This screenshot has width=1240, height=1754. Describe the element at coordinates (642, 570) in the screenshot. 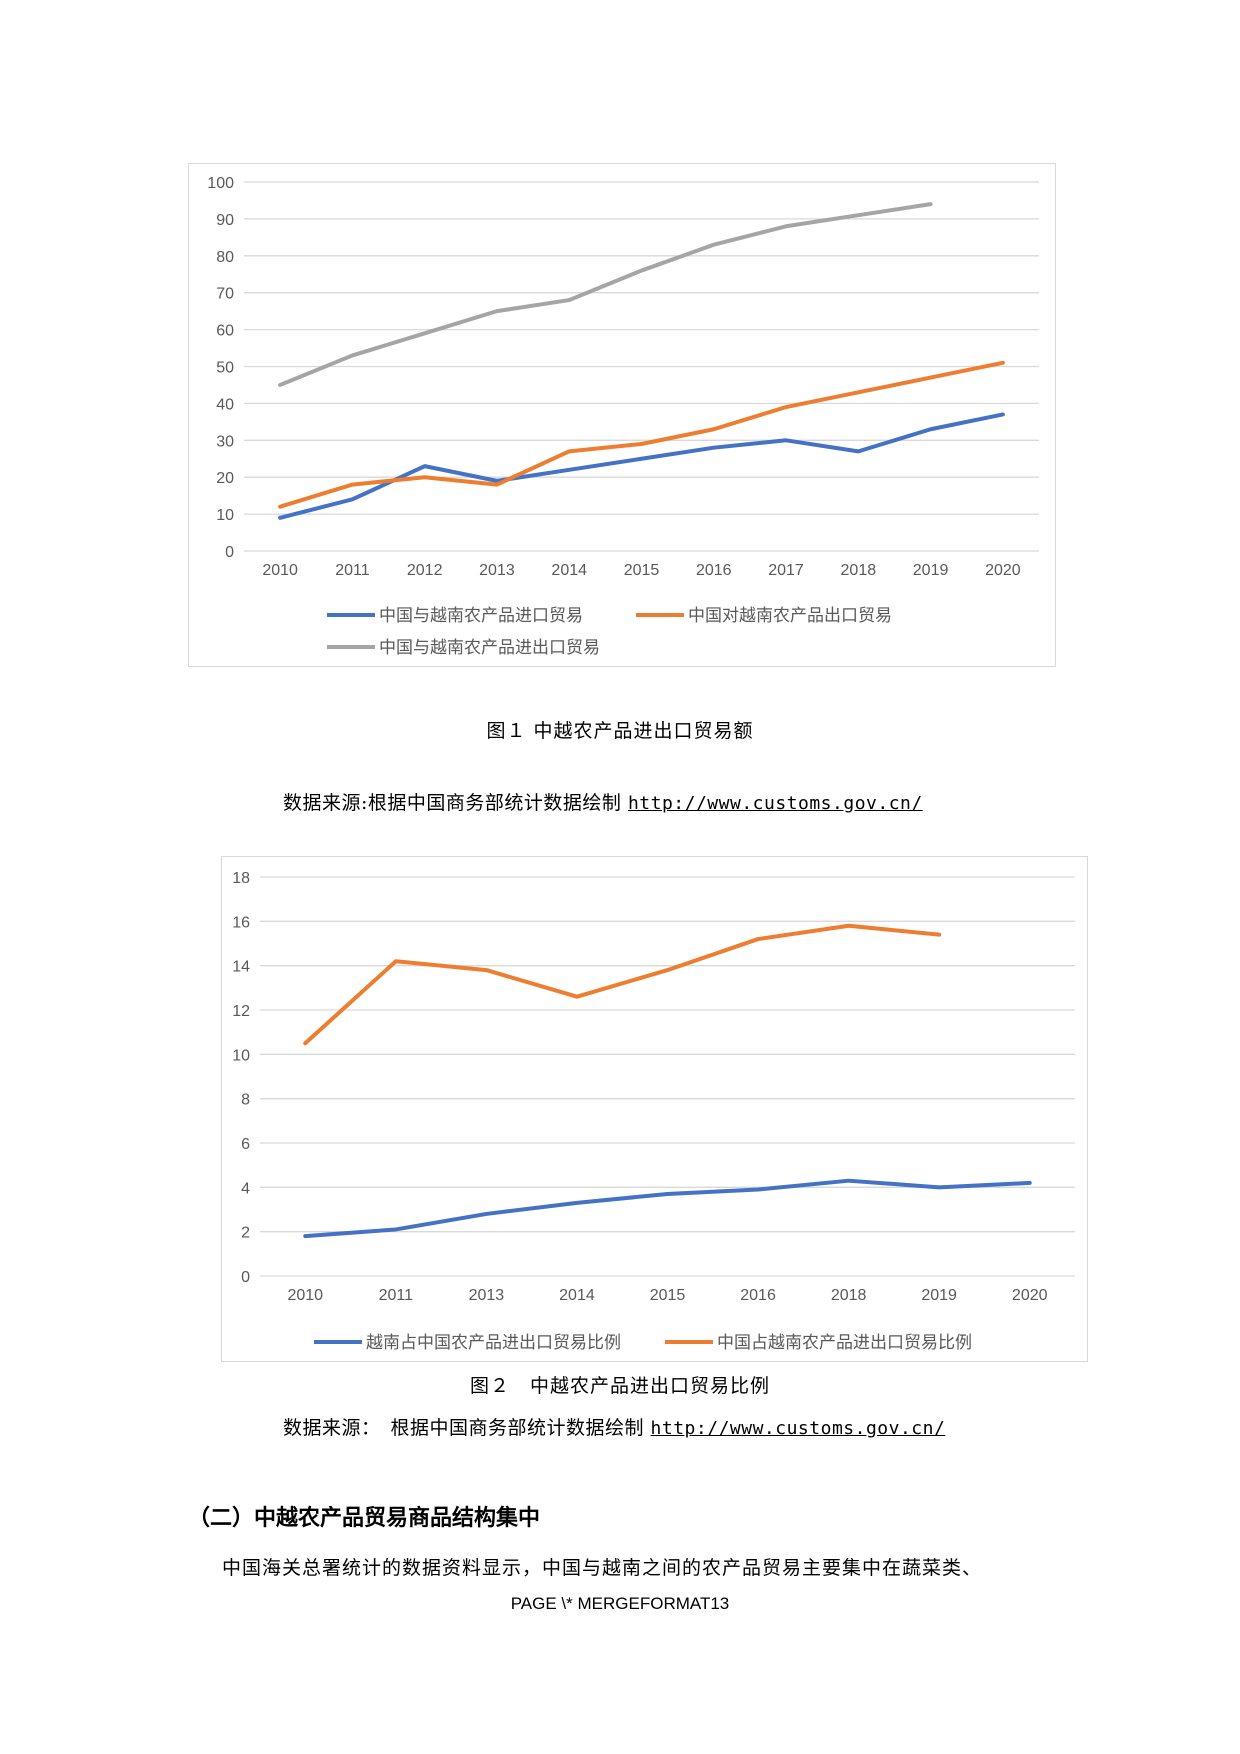

I see `chart-1-x-tick-label: 2015` at that location.